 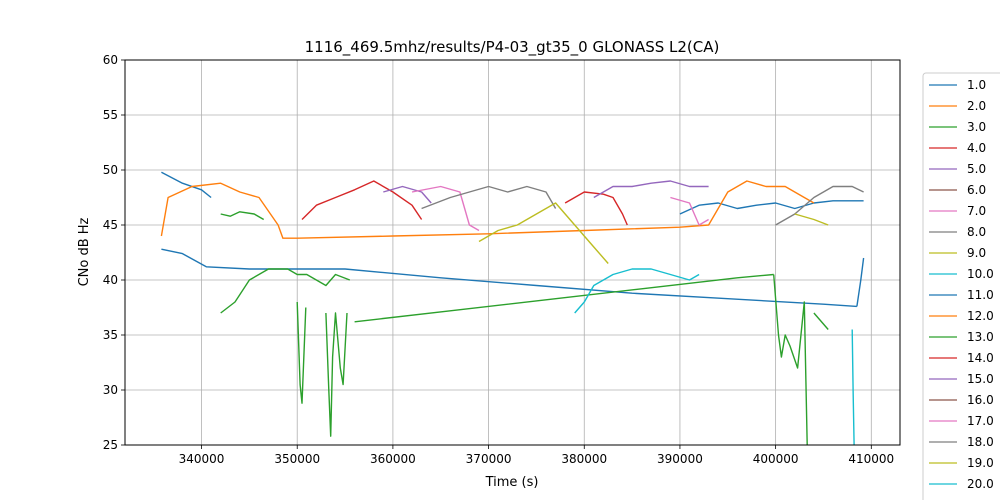 What do you see at coordinates (980, 274) in the screenshot?
I see `legend-label: 10.0` at bounding box center [980, 274].